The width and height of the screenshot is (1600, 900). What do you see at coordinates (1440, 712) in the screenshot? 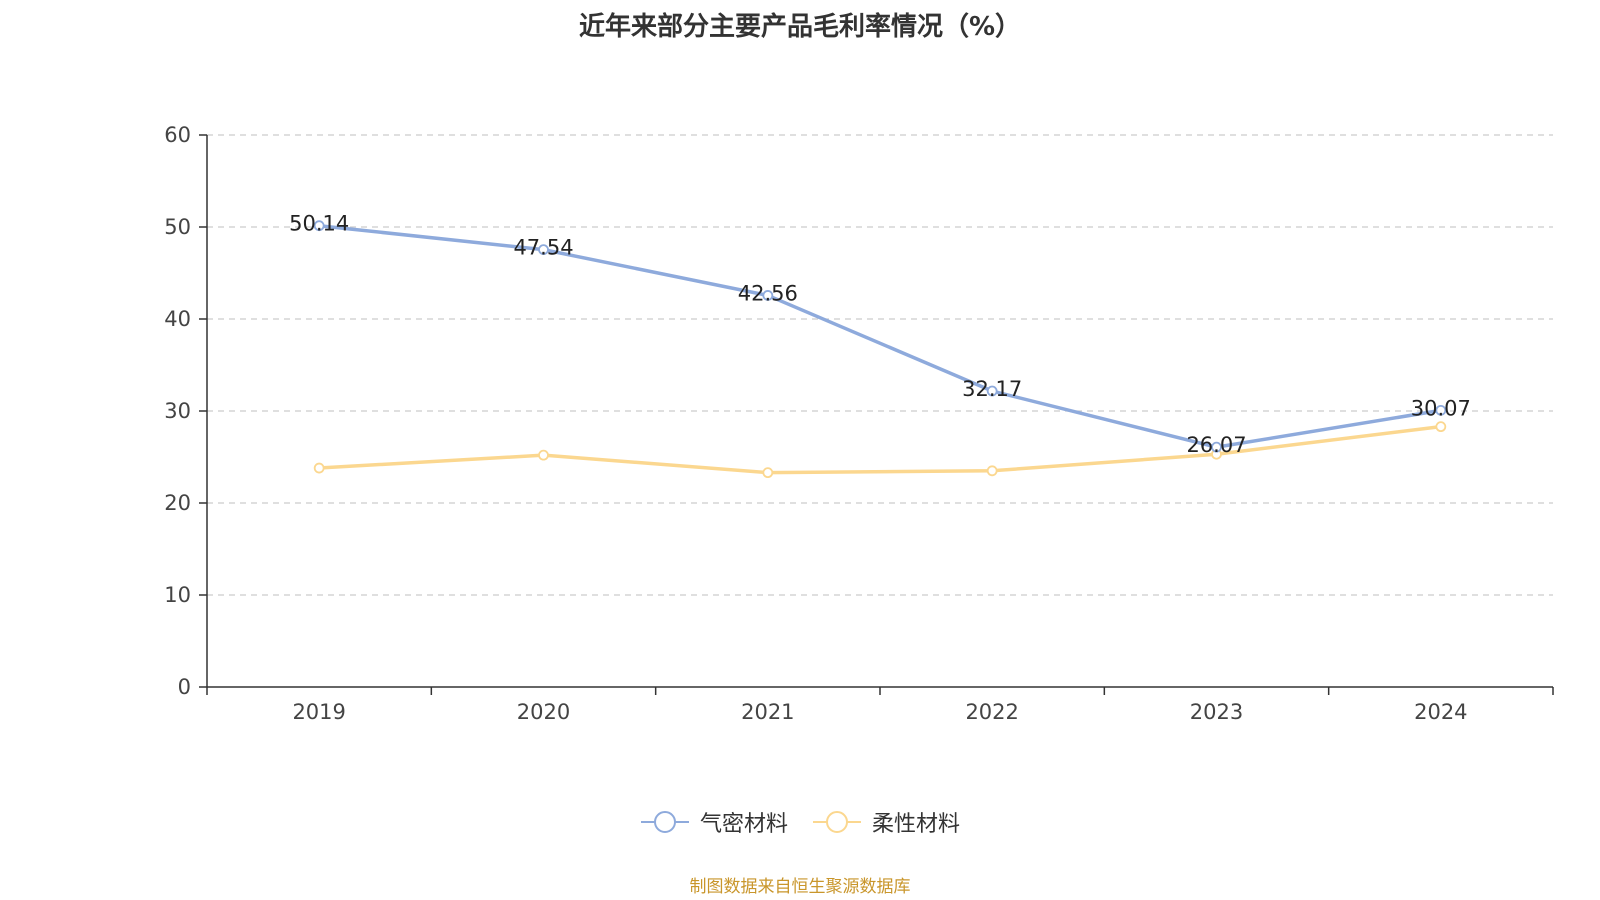
I see `x-tick-label: 2024` at bounding box center [1440, 712].